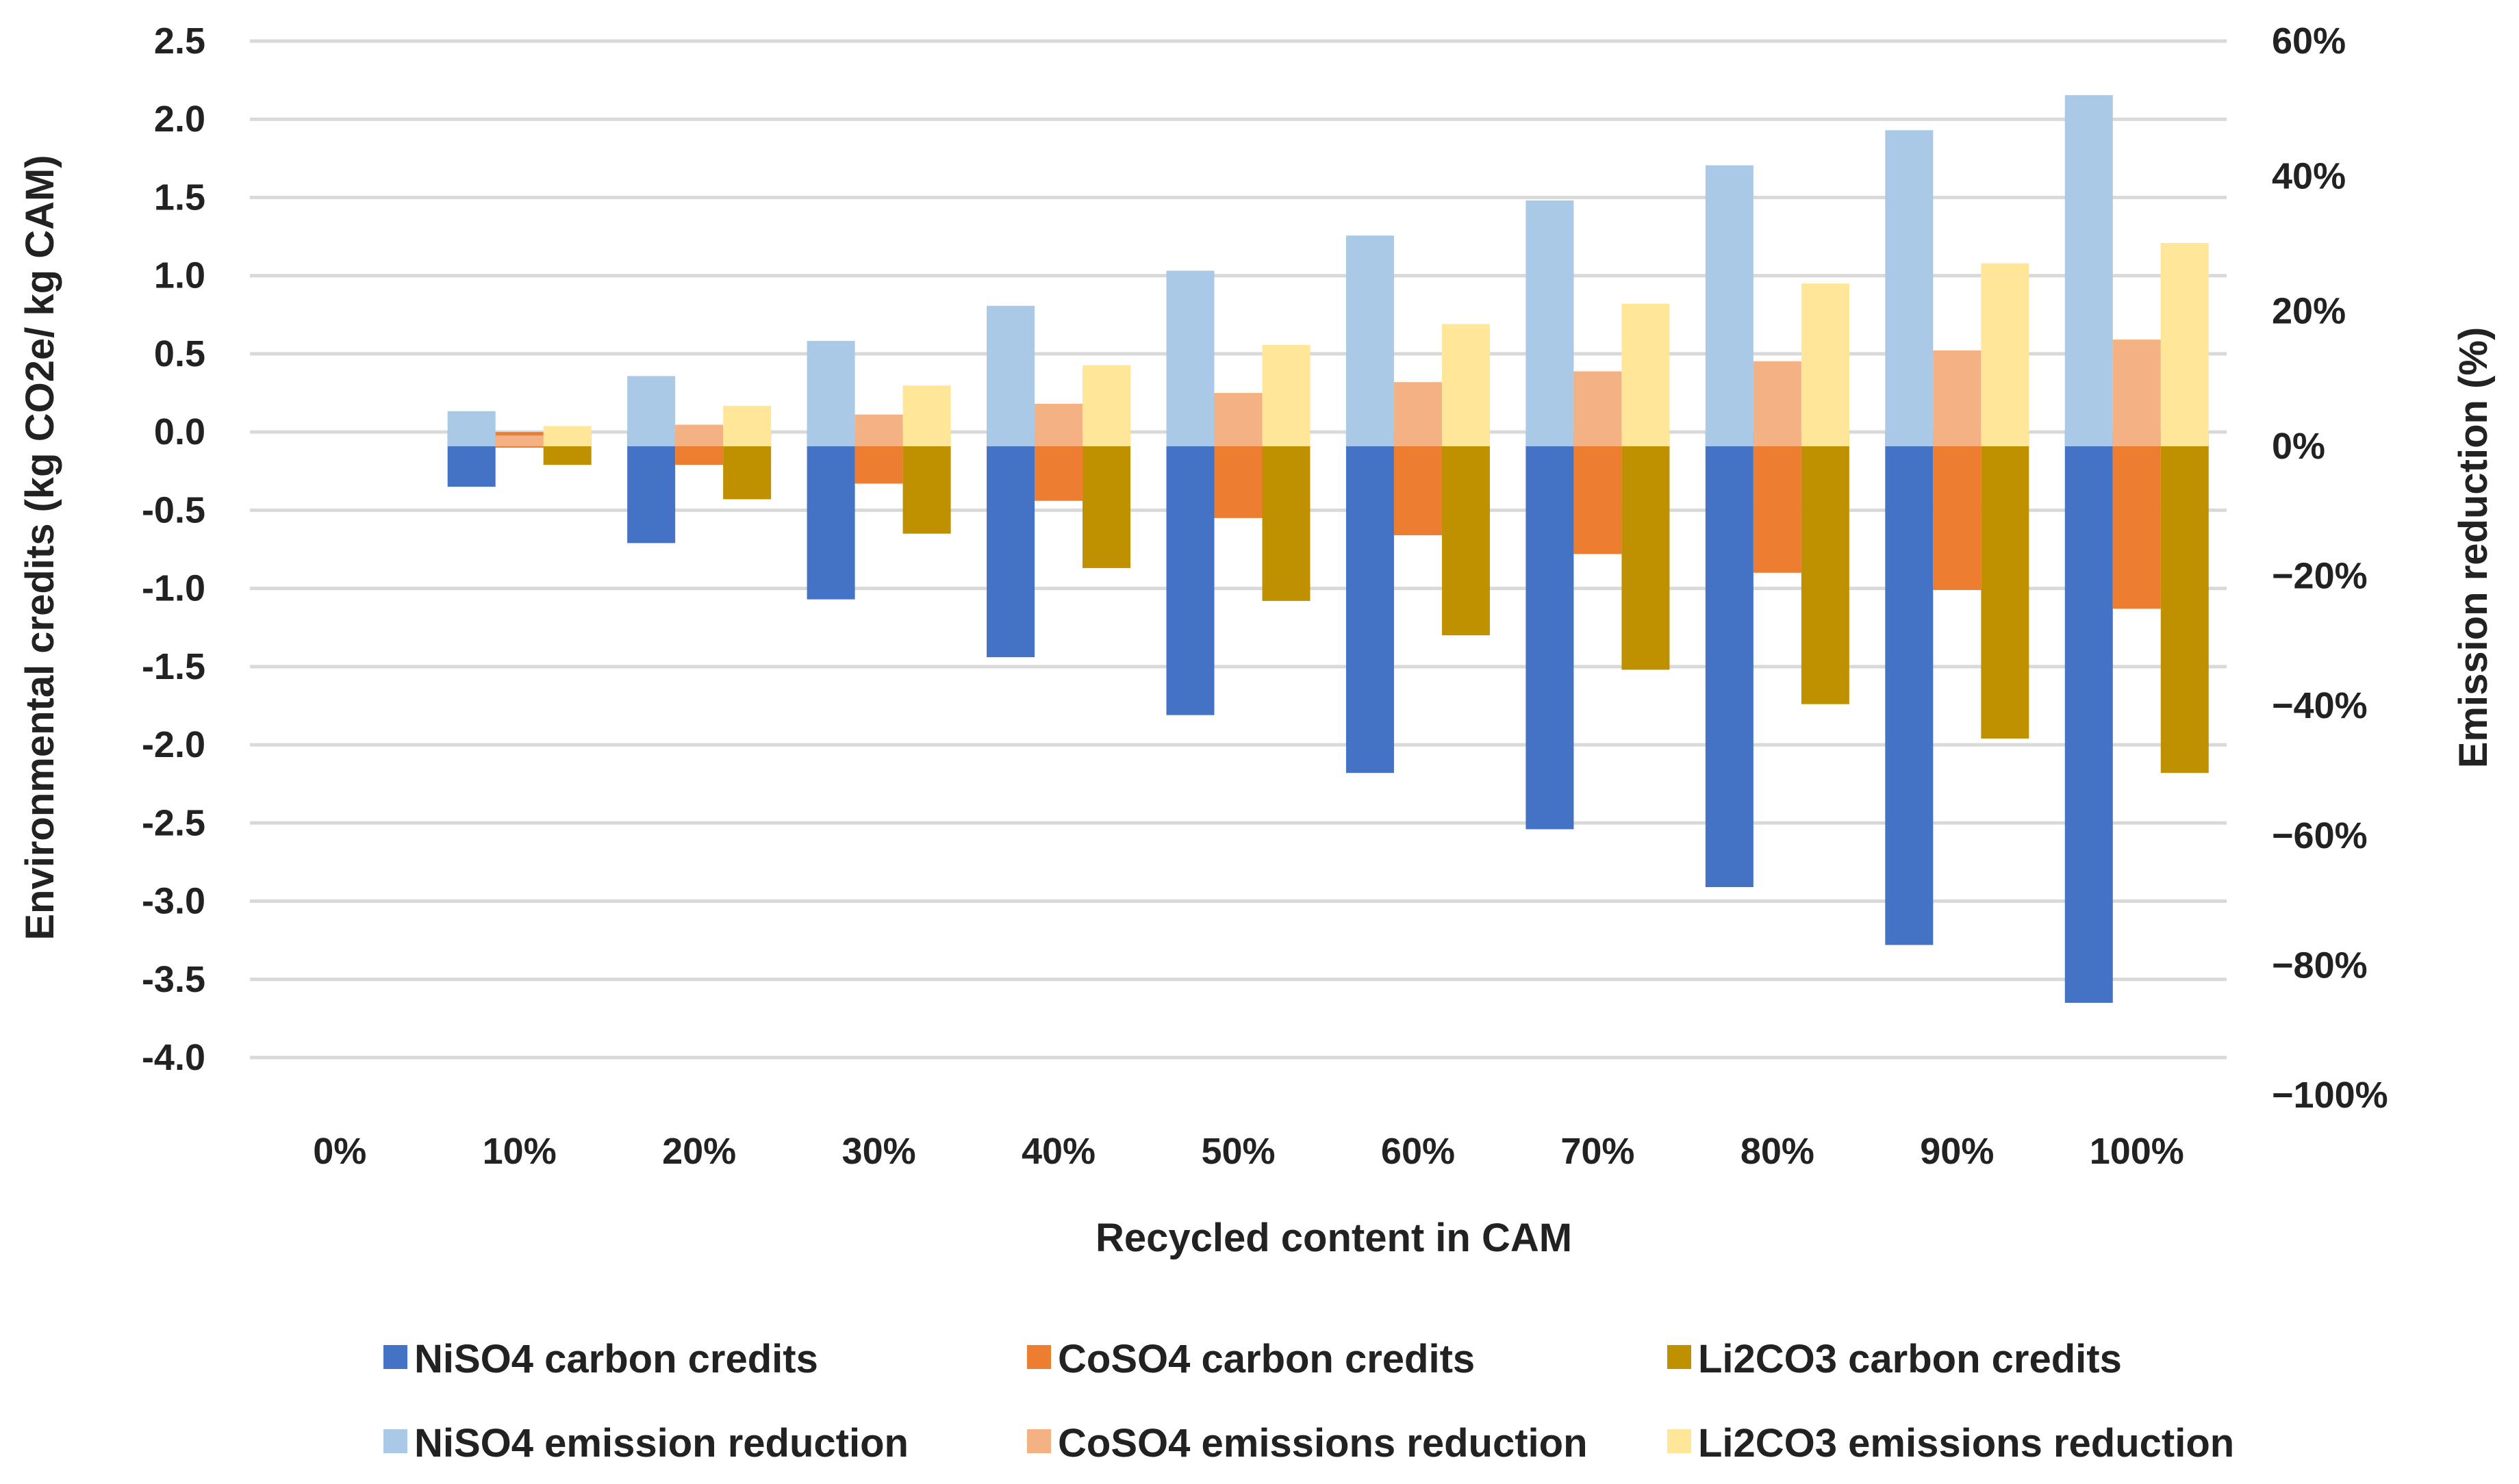  I want to click on x-axis-tick-label: 50%, so click(1238, 1151).